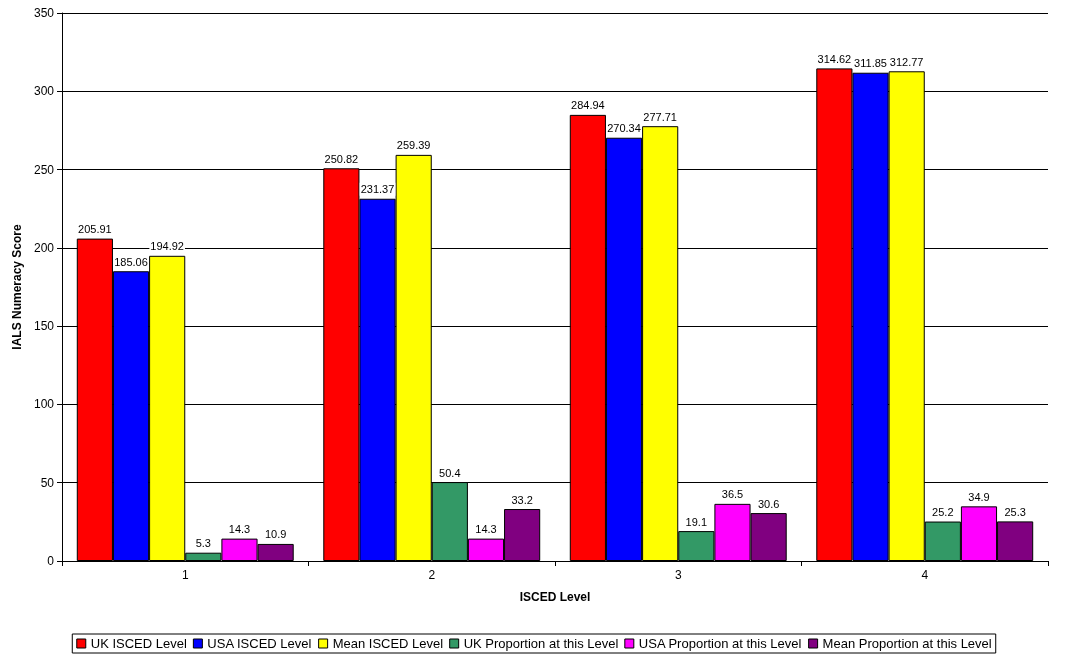  Describe the element at coordinates (44, 247) in the screenshot. I see `y-tick-label: 200` at that location.